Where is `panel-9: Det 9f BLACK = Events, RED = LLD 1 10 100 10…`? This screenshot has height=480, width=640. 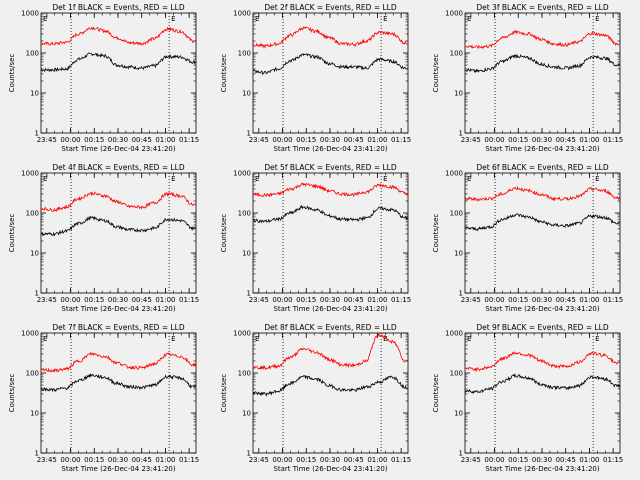 panel-9: Det 9f BLACK = Events, RED = LLD 1 10 100 10… is located at coordinates (527, 398).